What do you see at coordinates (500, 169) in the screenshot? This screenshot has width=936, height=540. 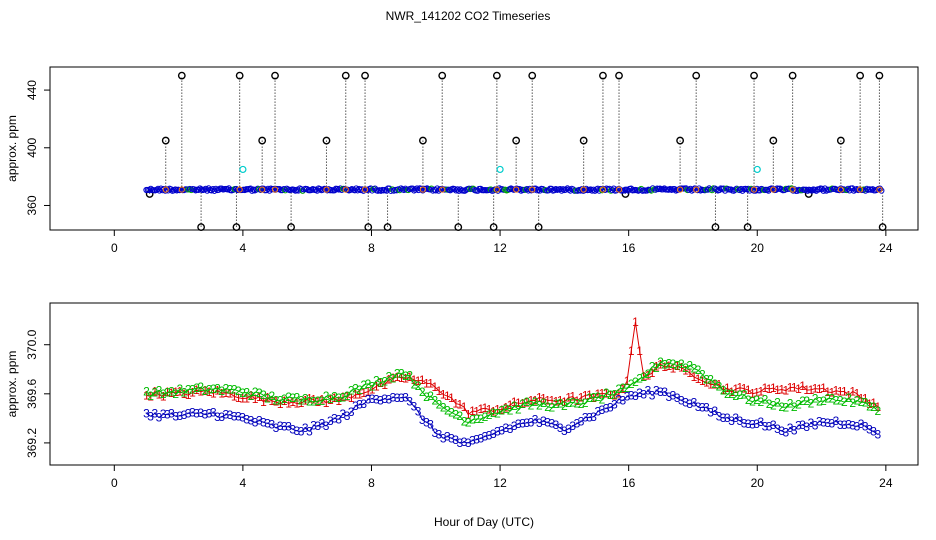 I see `cyan-point` at bounding box center [500, 169].